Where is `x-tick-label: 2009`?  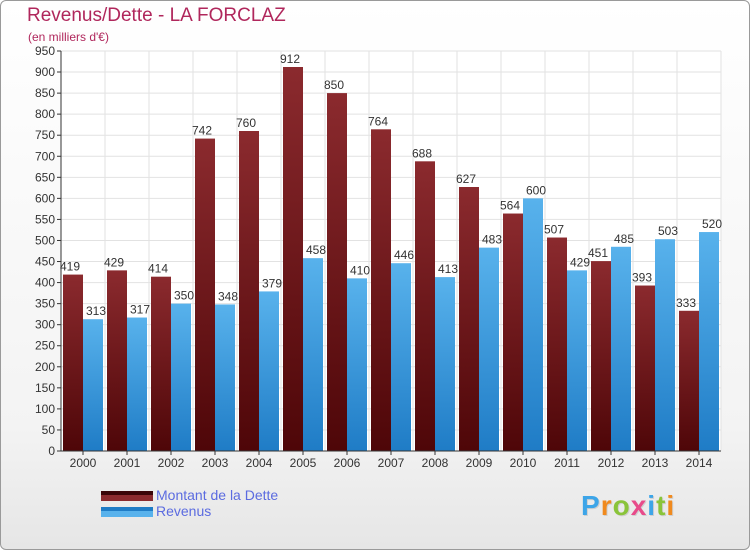
x-tick-label: 2009 is located at coordinates (479, 463).